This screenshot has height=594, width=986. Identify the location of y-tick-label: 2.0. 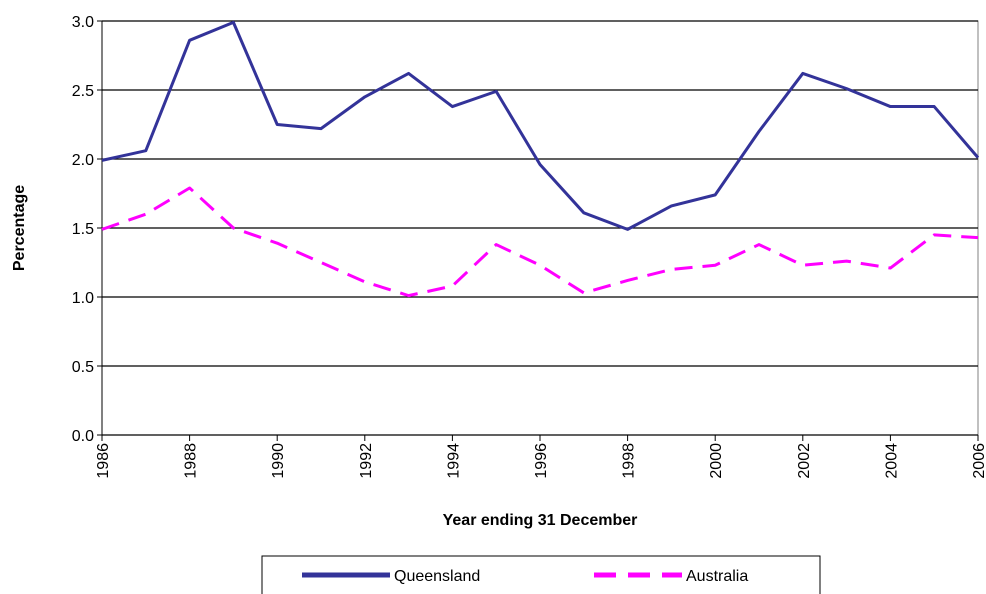
(83, 160).